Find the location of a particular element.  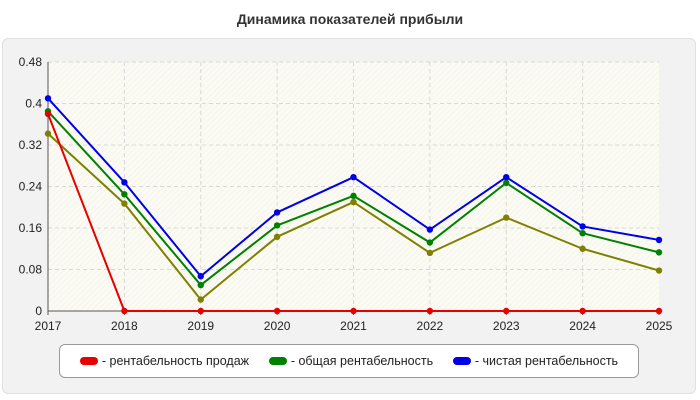

y-tick-label: 0.24 is located at coordinates (31, 187).